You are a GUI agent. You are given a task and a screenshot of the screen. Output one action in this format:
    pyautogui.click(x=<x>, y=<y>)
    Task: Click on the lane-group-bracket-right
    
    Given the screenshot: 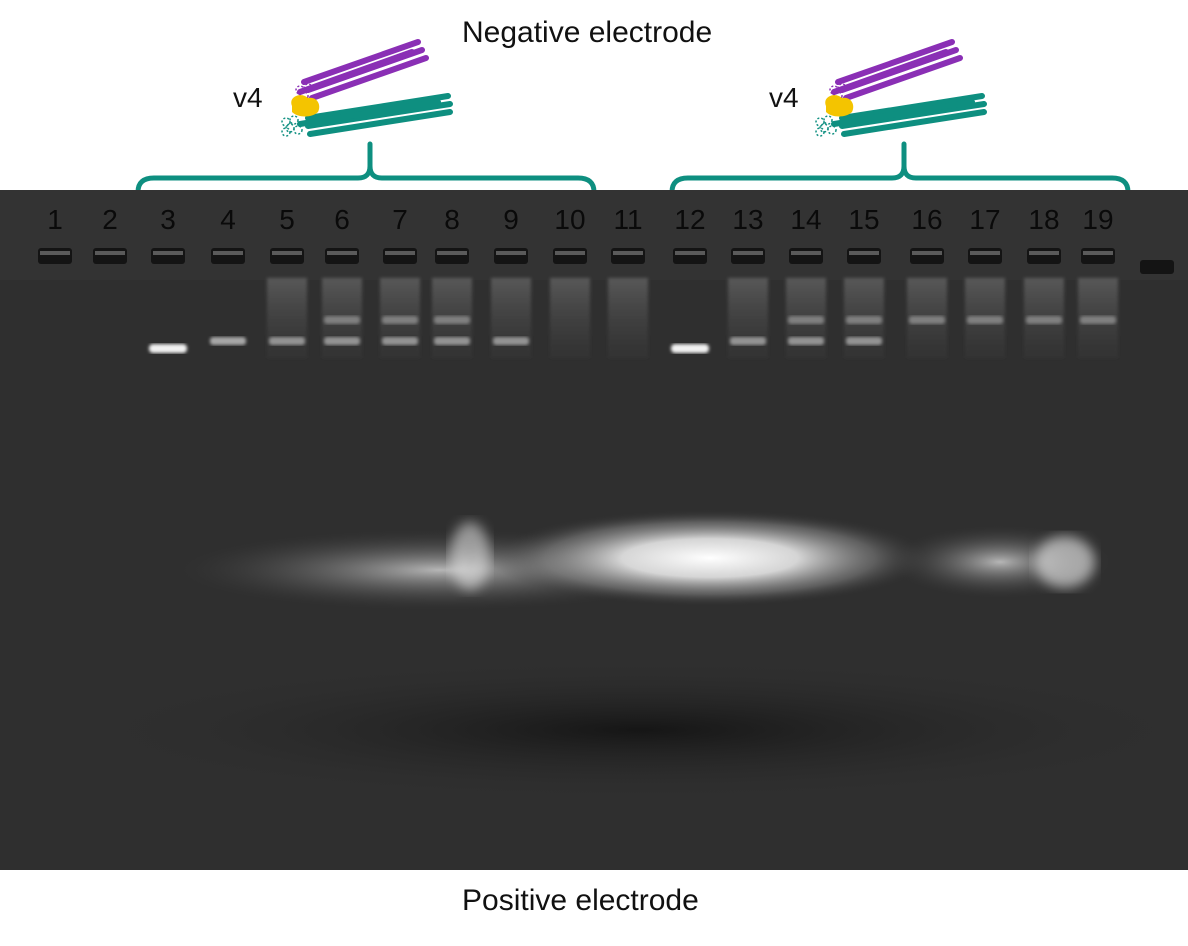 What is the action you would take?
    pyautogui.click(x=900, y=168)
    